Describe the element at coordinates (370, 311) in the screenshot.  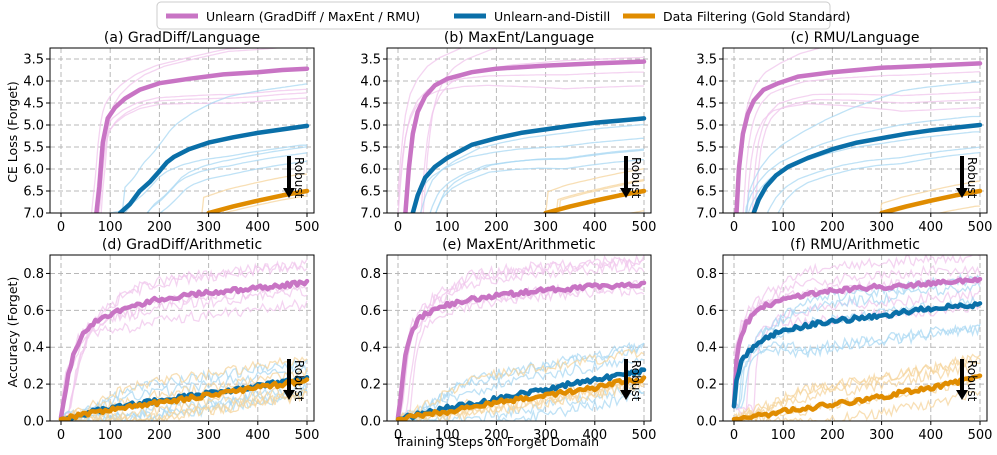
I see `y-tick-label: 0.6` at that location.